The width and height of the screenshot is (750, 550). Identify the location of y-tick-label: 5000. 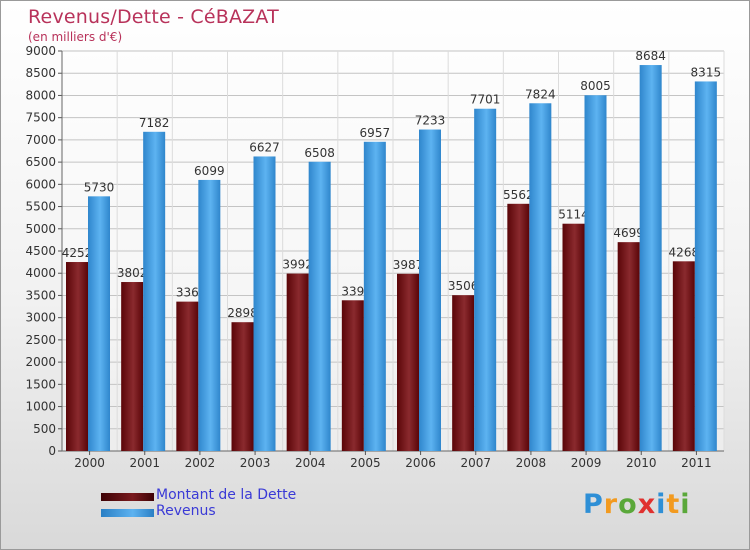
(40, 229).